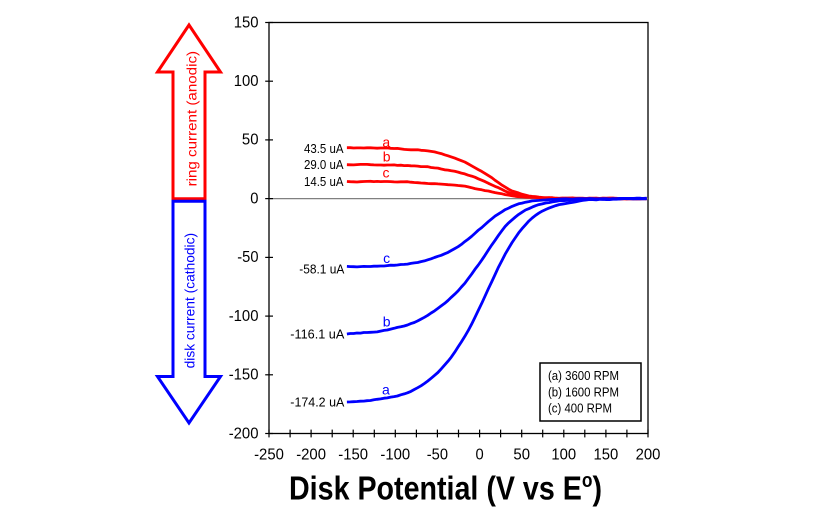 Image resolution: width=819 pixels, height=523 pixels. Describe the element at coordinates (190, 301) in the screenshot. I see `svg-text: disk current (cathodic)` at that location.